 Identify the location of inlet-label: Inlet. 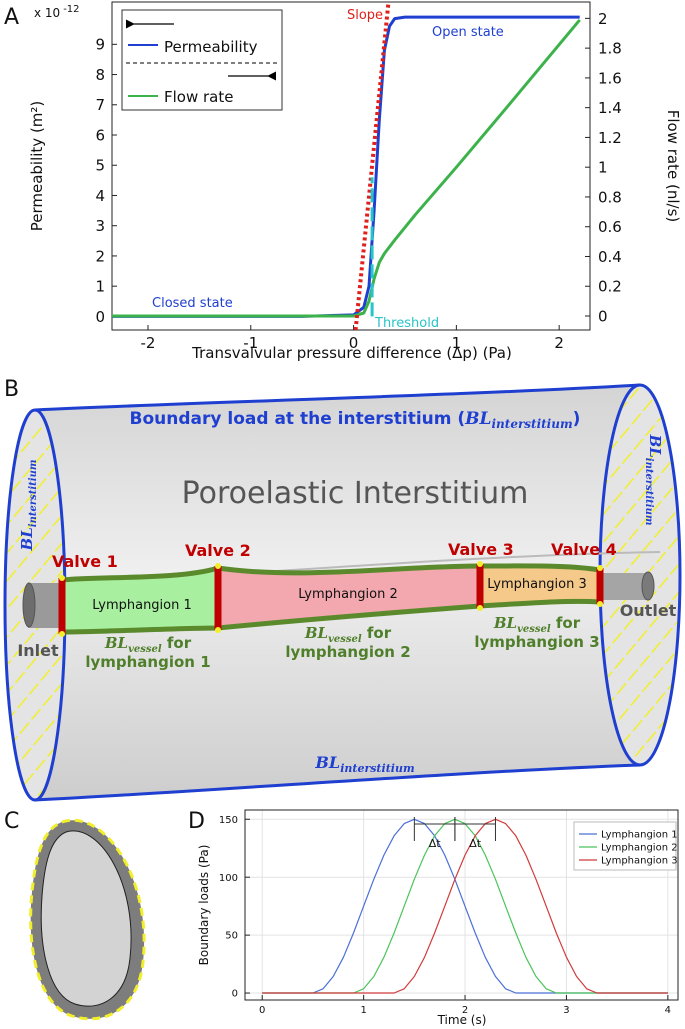
(38, 650).